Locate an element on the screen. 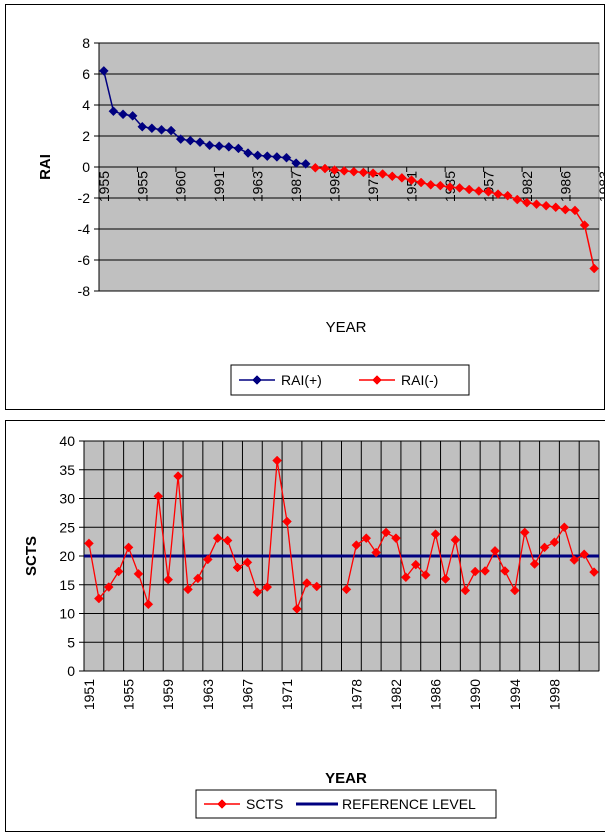 The width and height of the screenshot is (605, 836). y-tick-label: 40 is located at coordinates (67, 441).